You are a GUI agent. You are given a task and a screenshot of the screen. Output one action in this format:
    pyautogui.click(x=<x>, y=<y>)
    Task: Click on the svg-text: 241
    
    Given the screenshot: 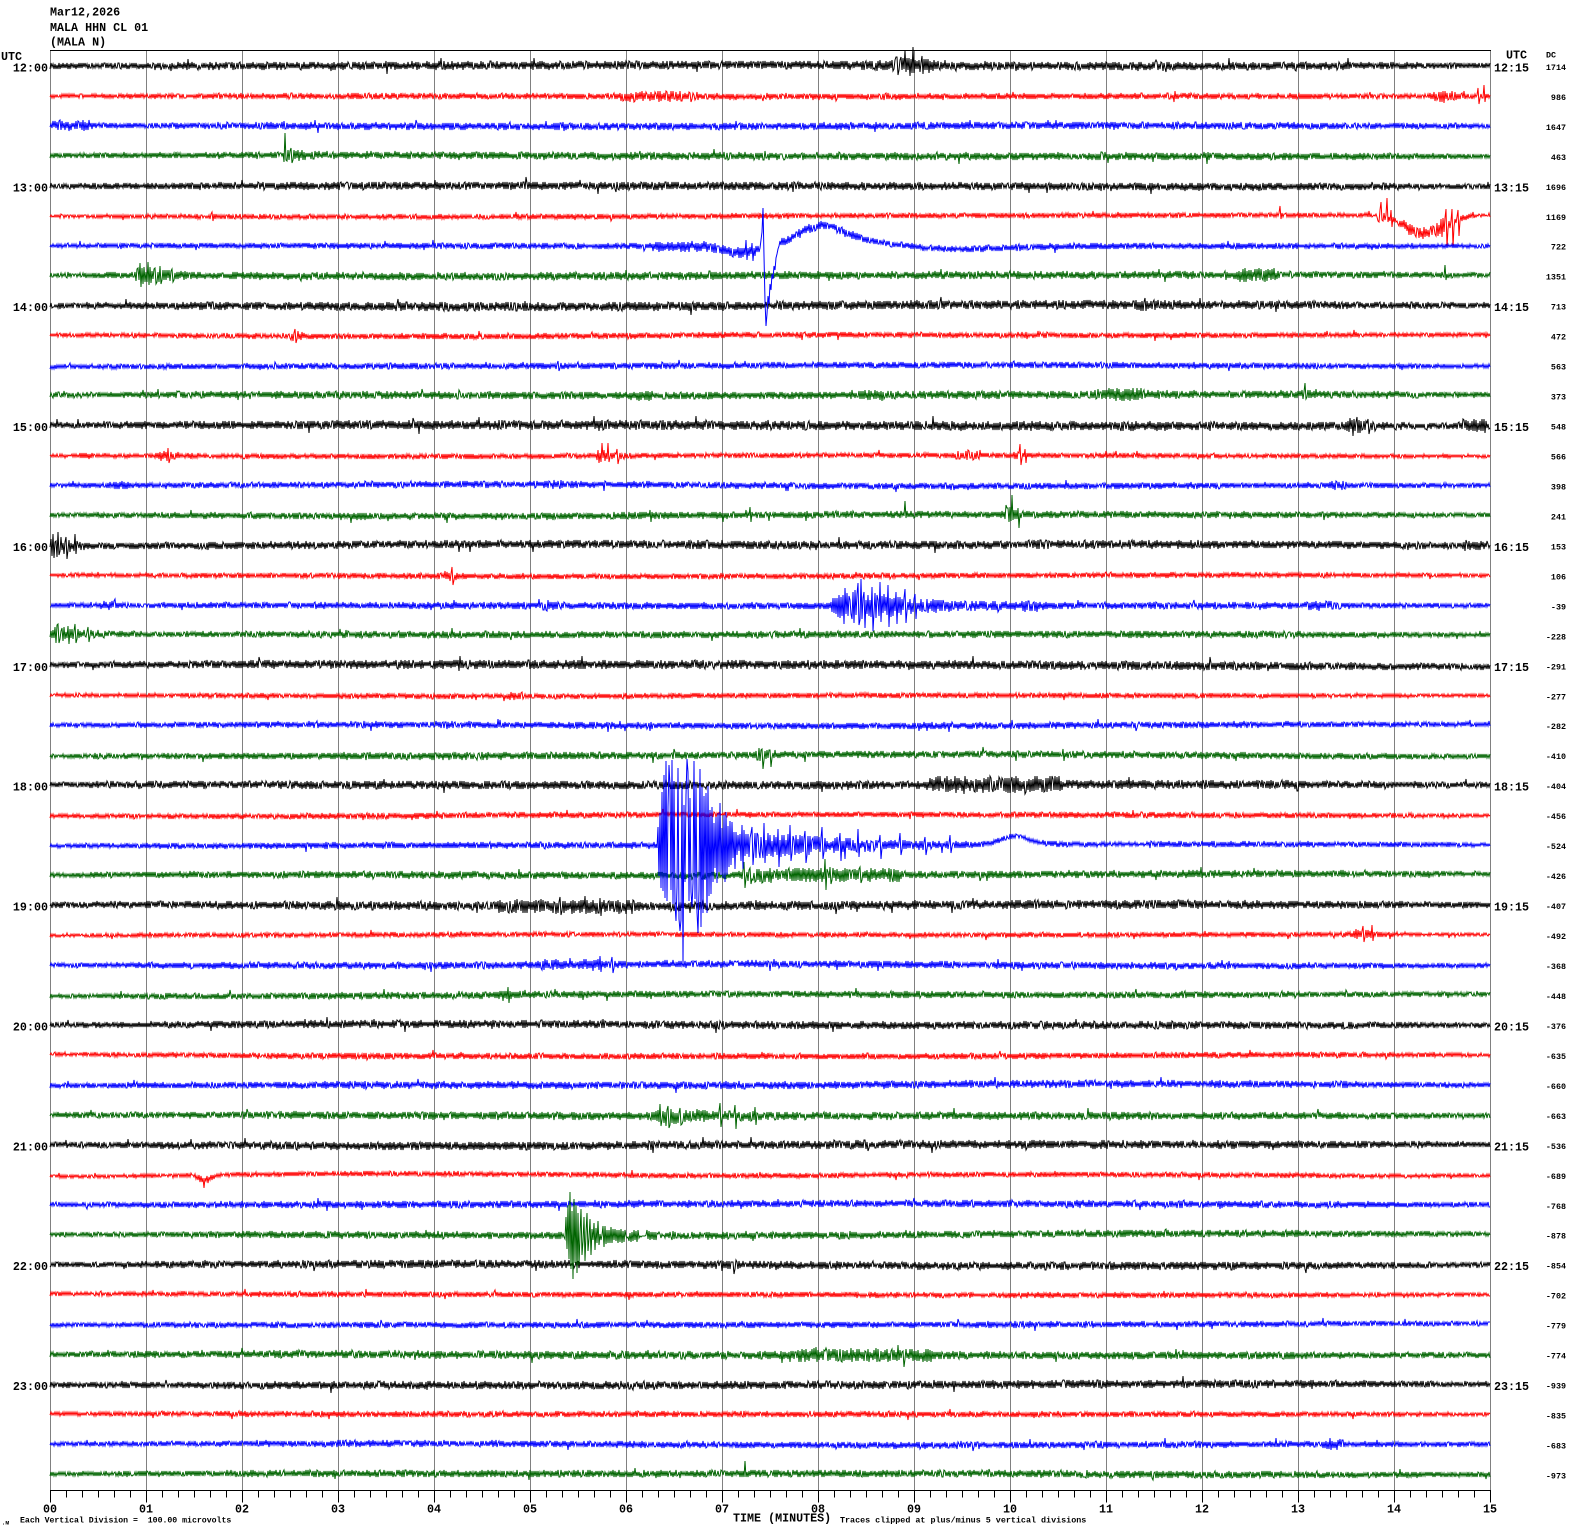 What is the action you would take?
    pyautogui.click(x=1558, y=517)
    